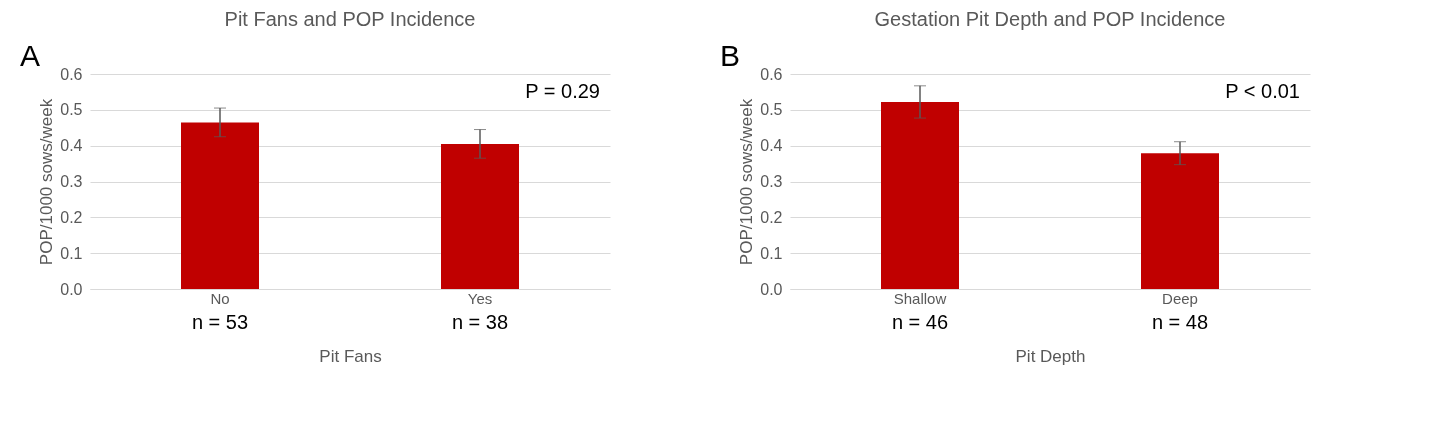 This screenshot has width=1429, height=426. What do you see at coordinates (480, 298) in the screenshot?
I see `x-tick-label: Yes` at bounding box center [480, 298].